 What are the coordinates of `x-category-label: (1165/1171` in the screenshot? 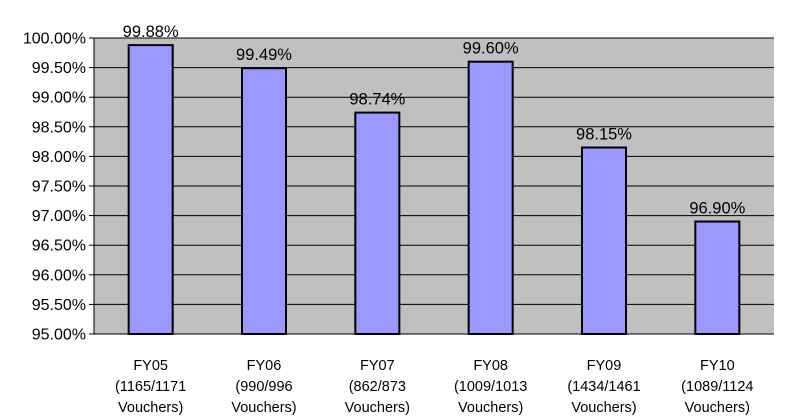 It's located at (150, 387).